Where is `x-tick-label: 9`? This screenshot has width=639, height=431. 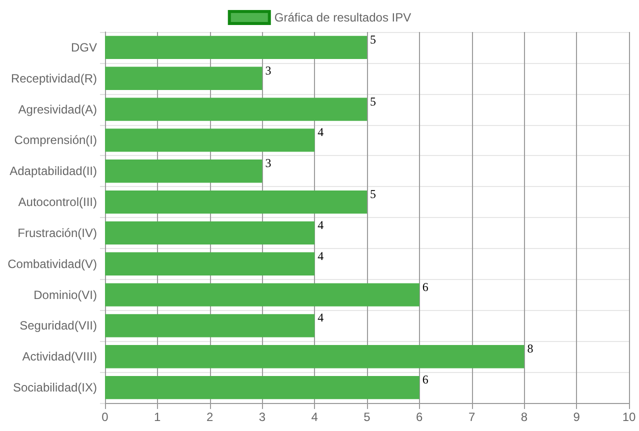 x-tick-label: 9 is located at coordinates (576, 417).